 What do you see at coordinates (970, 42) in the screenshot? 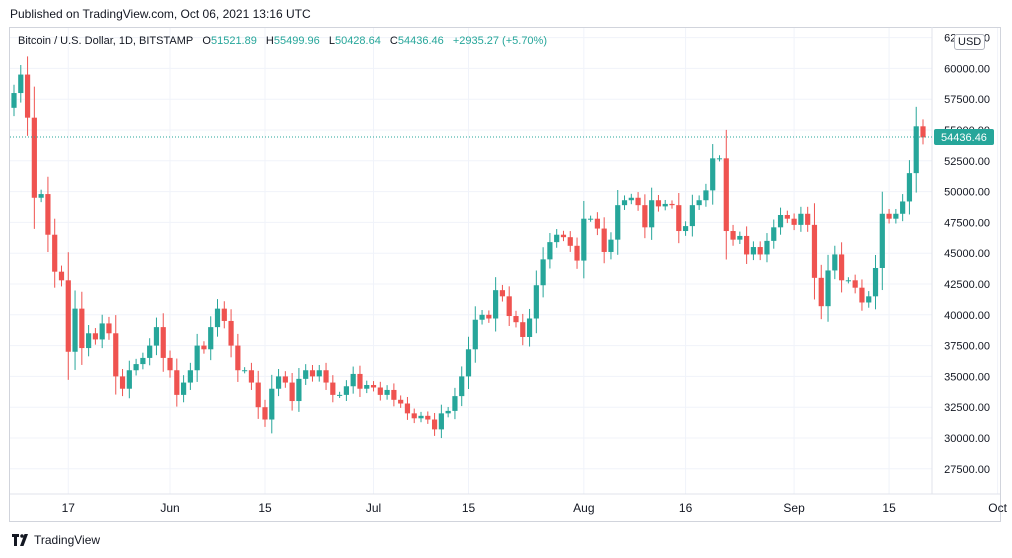
I see `currency-button: USD` at bounding box center [970, 42].